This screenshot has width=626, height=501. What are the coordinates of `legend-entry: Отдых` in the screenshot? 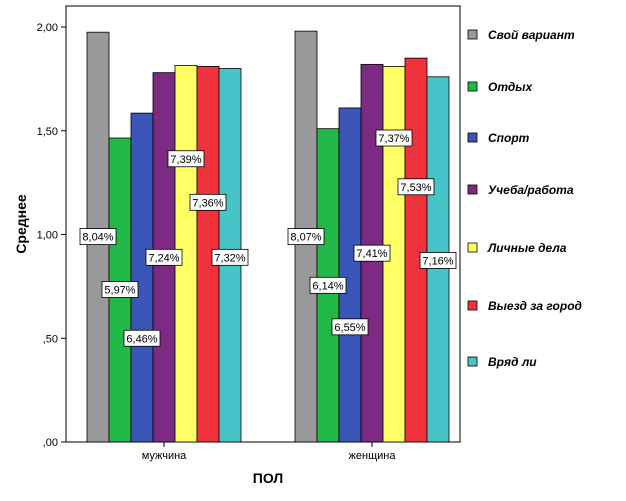 It's located at (511, 87).